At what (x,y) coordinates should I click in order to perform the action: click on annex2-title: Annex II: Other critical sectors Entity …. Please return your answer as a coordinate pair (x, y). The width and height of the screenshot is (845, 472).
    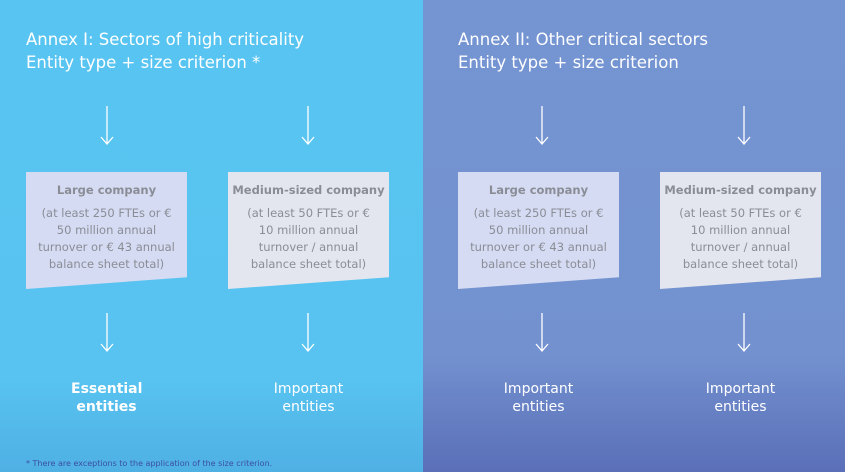
    Looking at the image, I should click on (583, 51).